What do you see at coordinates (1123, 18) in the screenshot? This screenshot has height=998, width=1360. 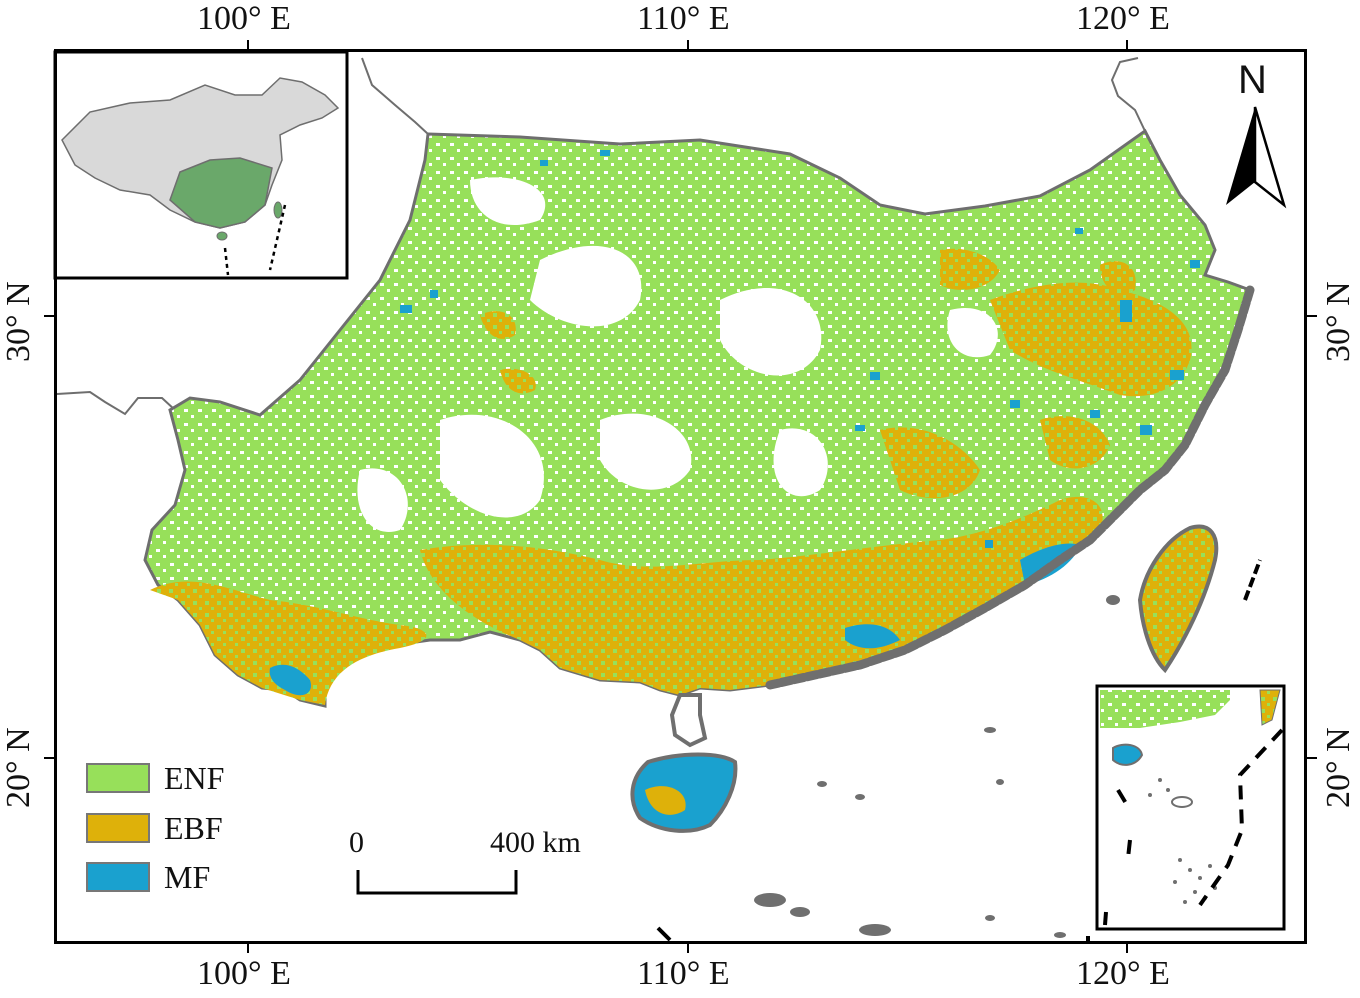 I see `top-tick-120E: 120° E` at bounding box center [1123, 18].